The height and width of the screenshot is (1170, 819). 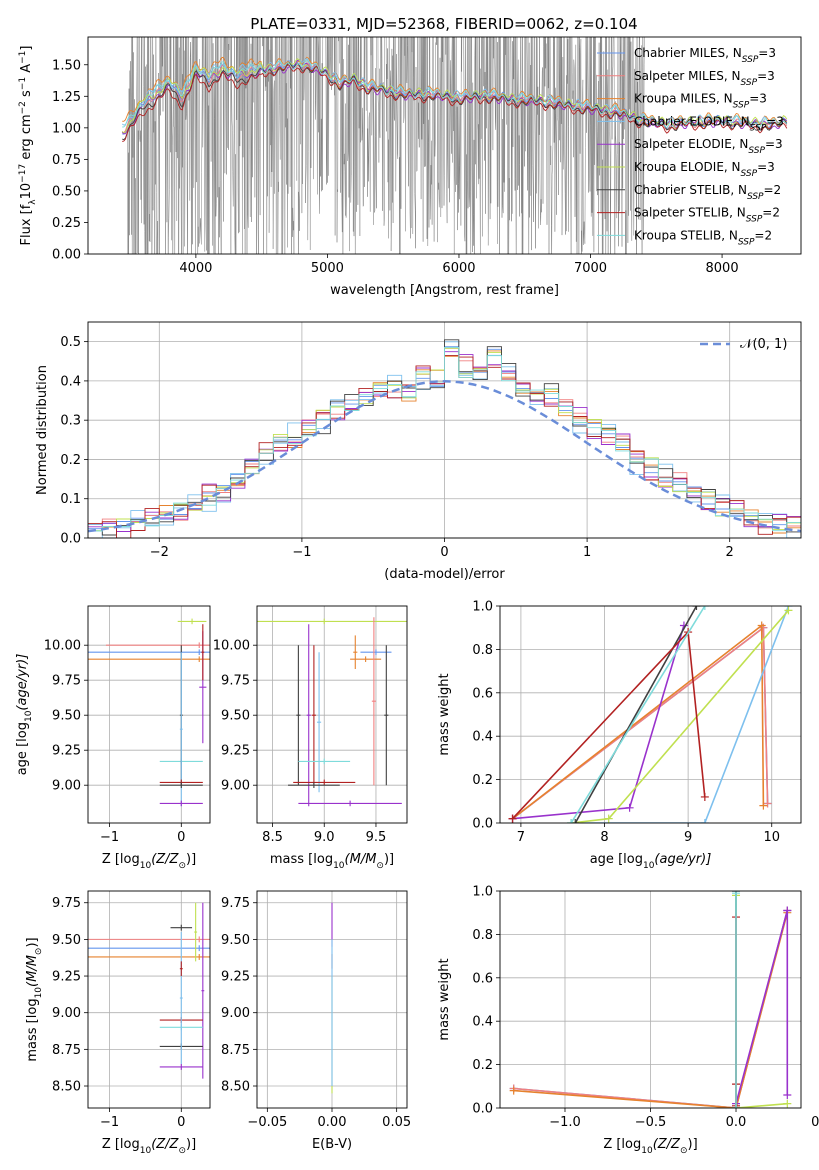 What do you see at coordinates (683, 99) in the screenshot?
I see `legend-label-2-part: Kroupa MILES, N` at bounding box center [683, 99].